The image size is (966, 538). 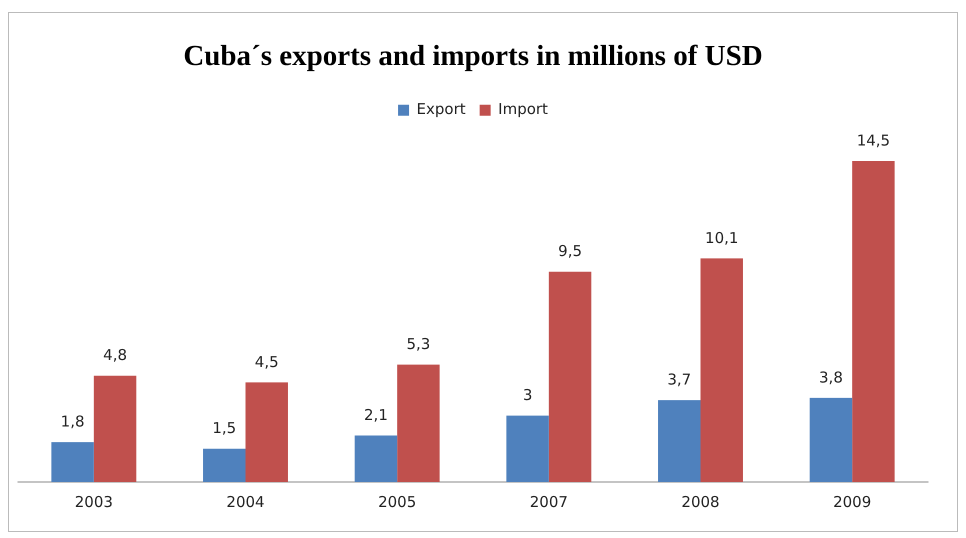 What do you see at coordinates (376, 415) in the screenshot?
I see `data-label: 2,1` at bounding box center [376, 415].